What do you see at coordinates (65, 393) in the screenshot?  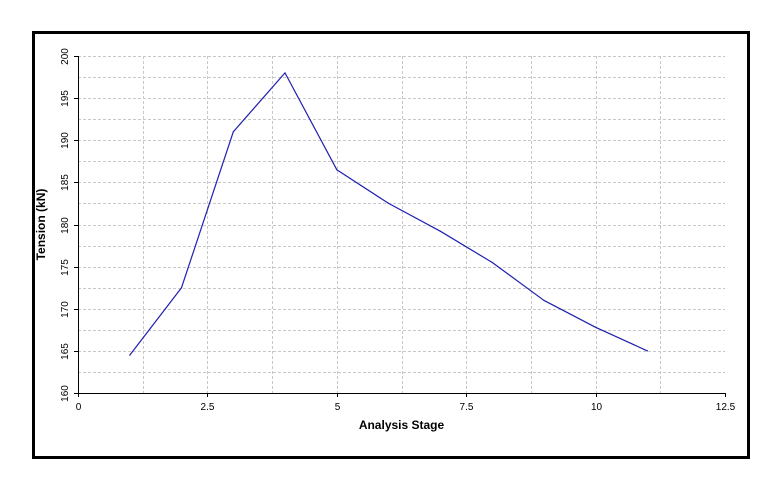 I see `y-tick-label: 160` at bounding box center [65, 393].